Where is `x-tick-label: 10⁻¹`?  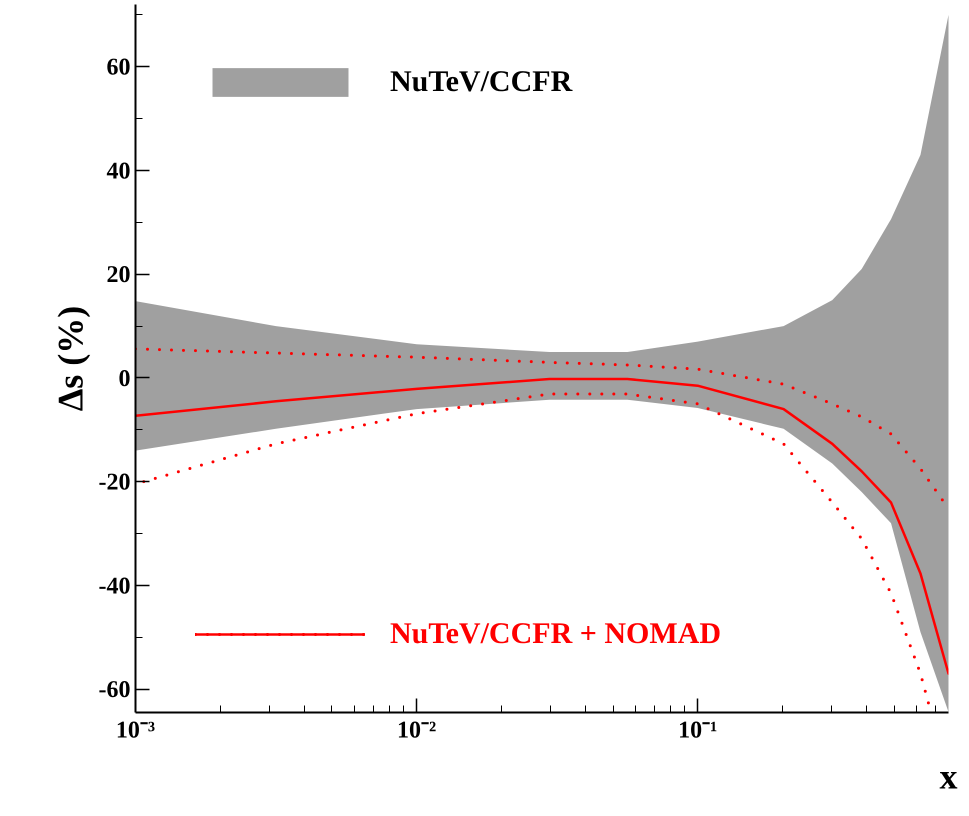 x-tick-label: 10⁻¹ is located at coordinates (698, 731).